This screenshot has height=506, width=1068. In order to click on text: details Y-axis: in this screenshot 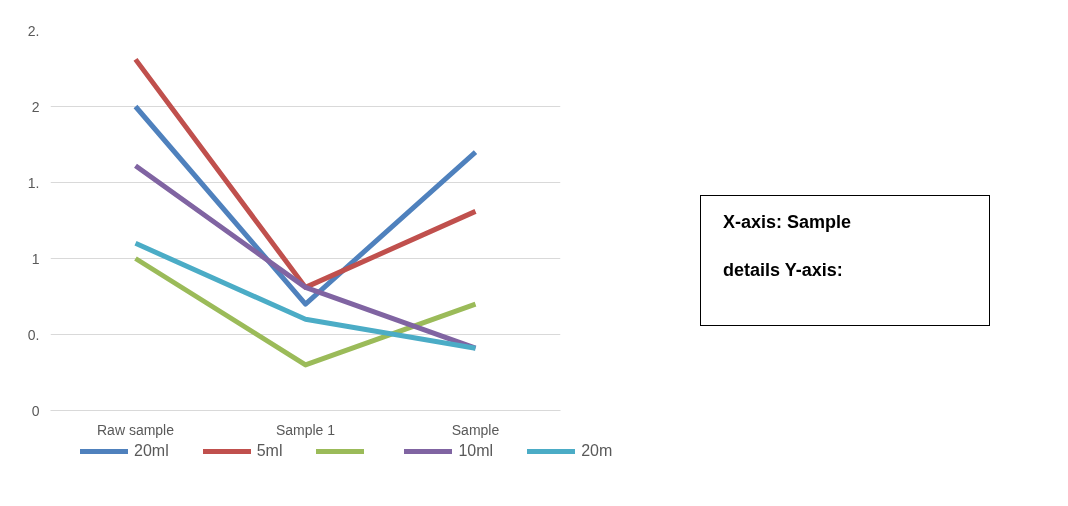, I will do `click(783, 270)`.